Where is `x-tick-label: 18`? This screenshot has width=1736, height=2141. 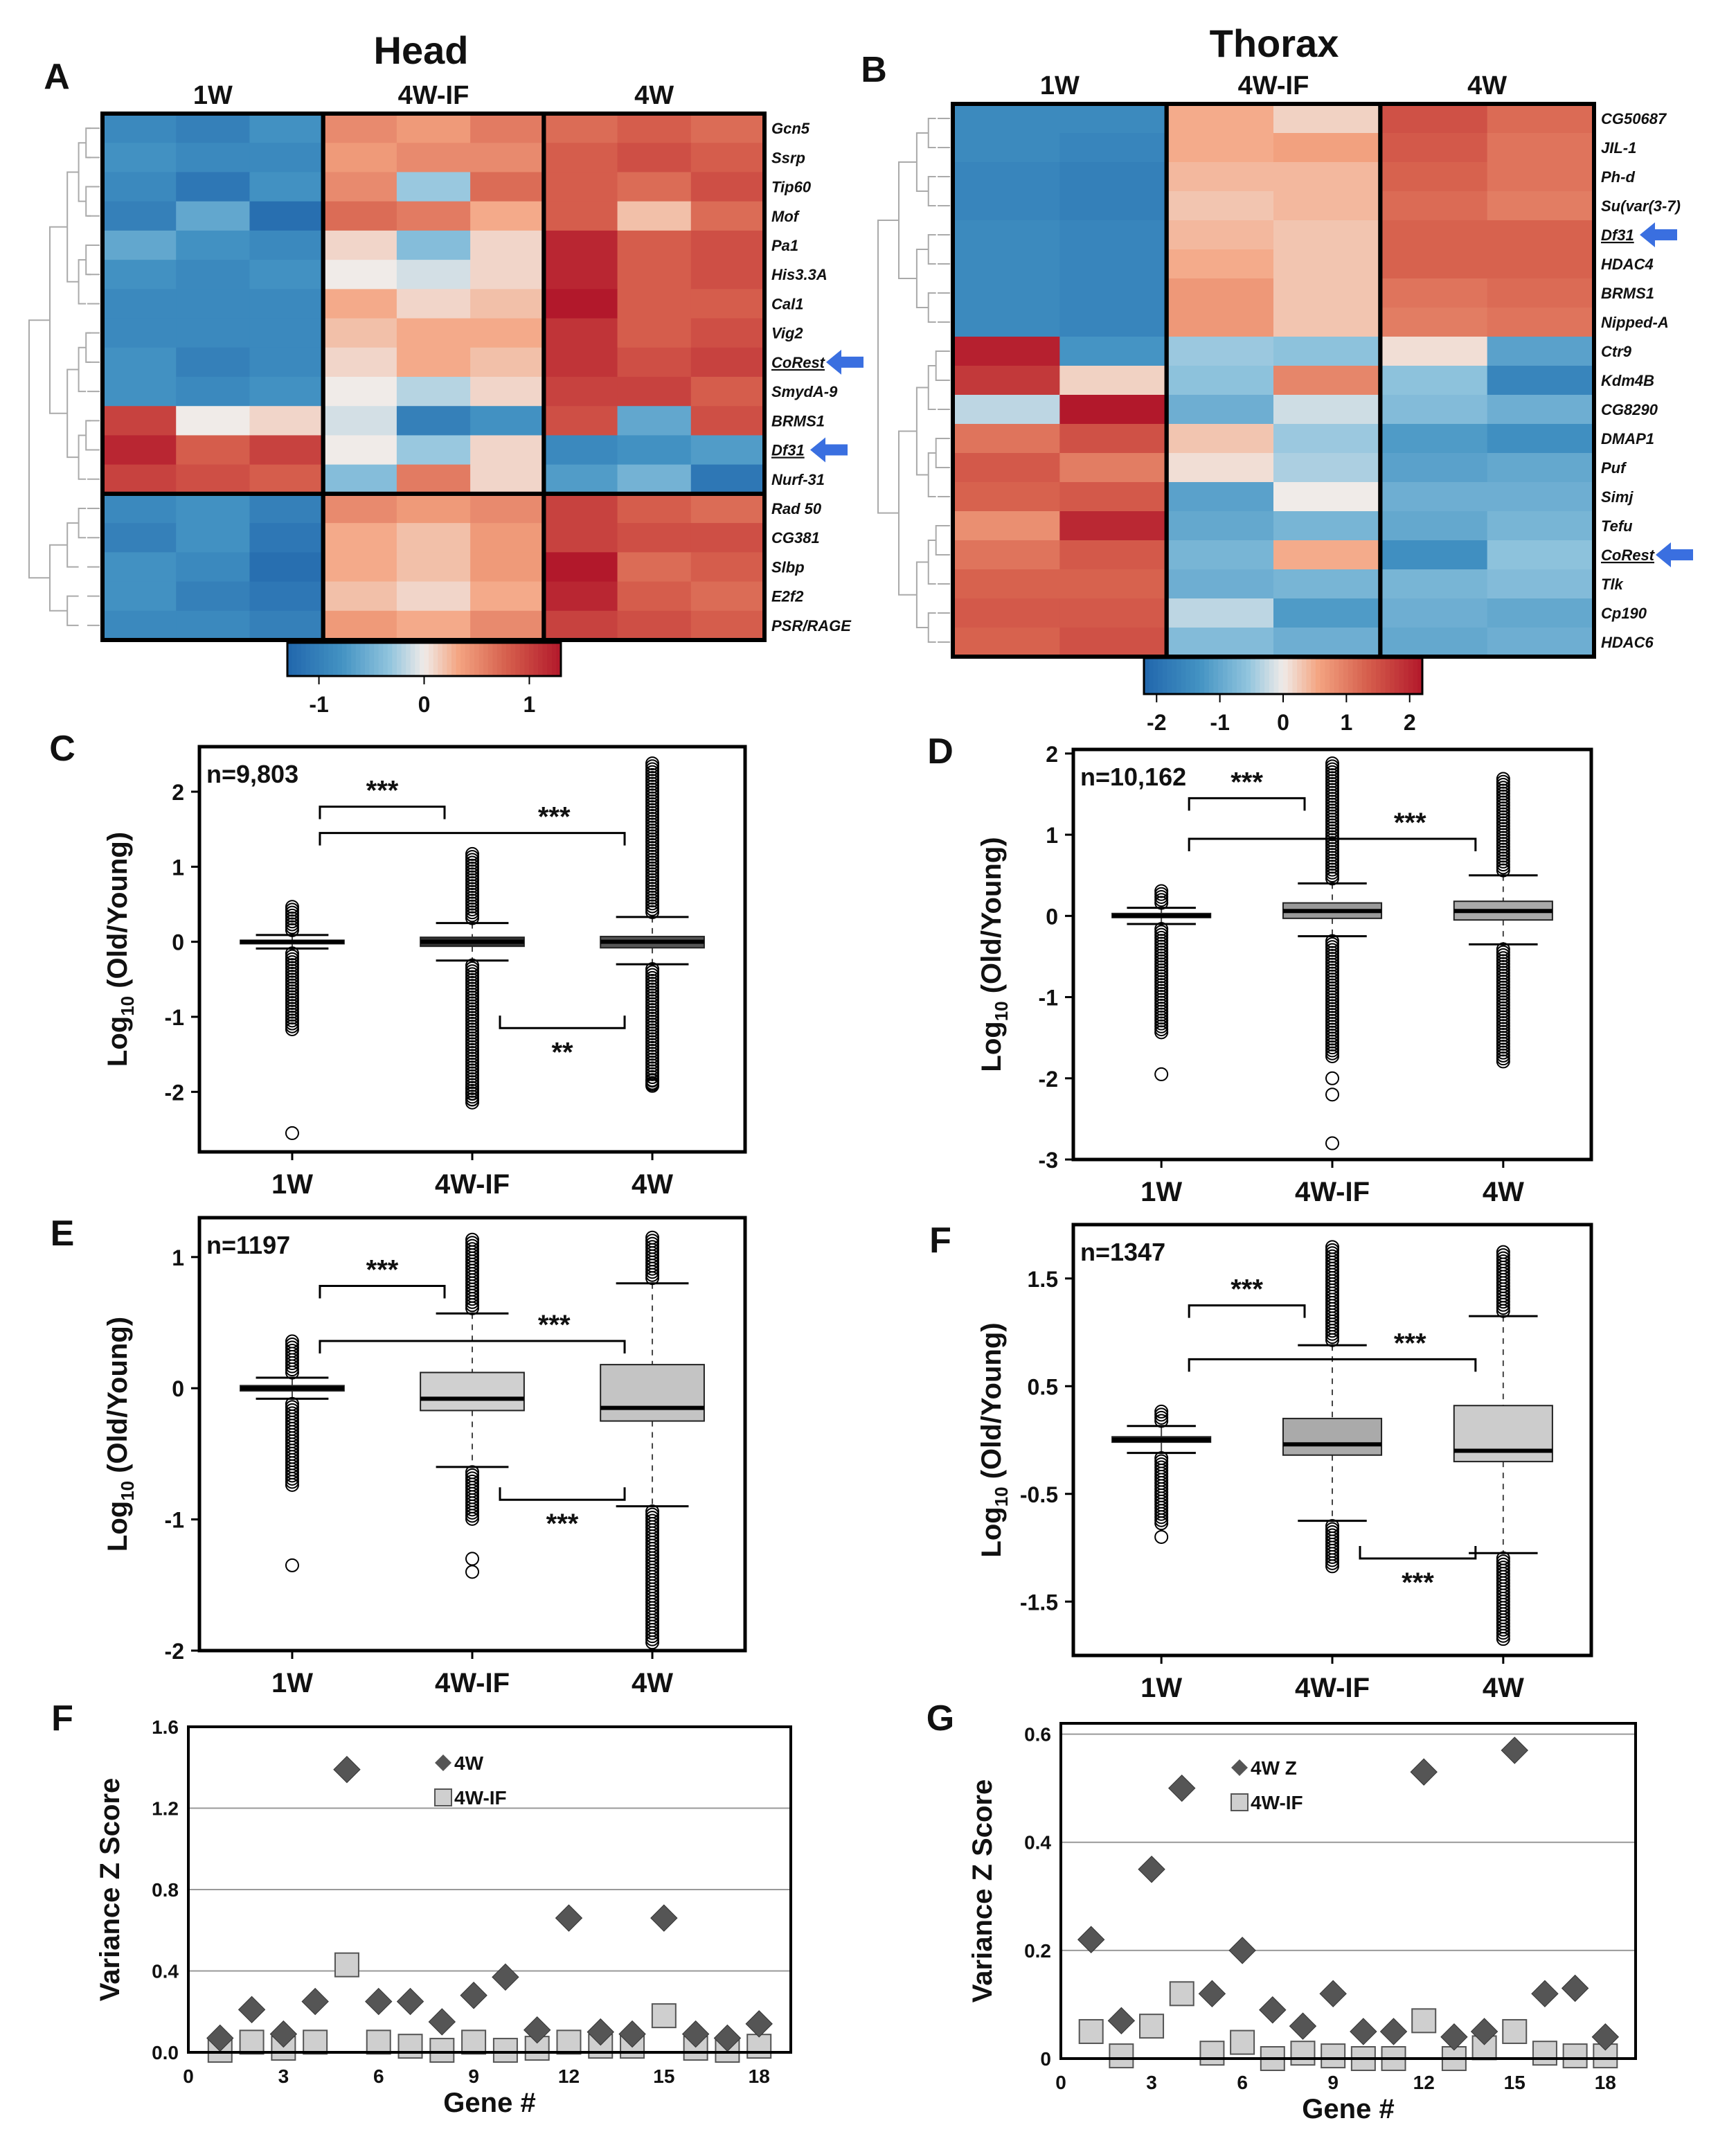 x-tick-label: 18 is located at coordinates (1605, 2082).